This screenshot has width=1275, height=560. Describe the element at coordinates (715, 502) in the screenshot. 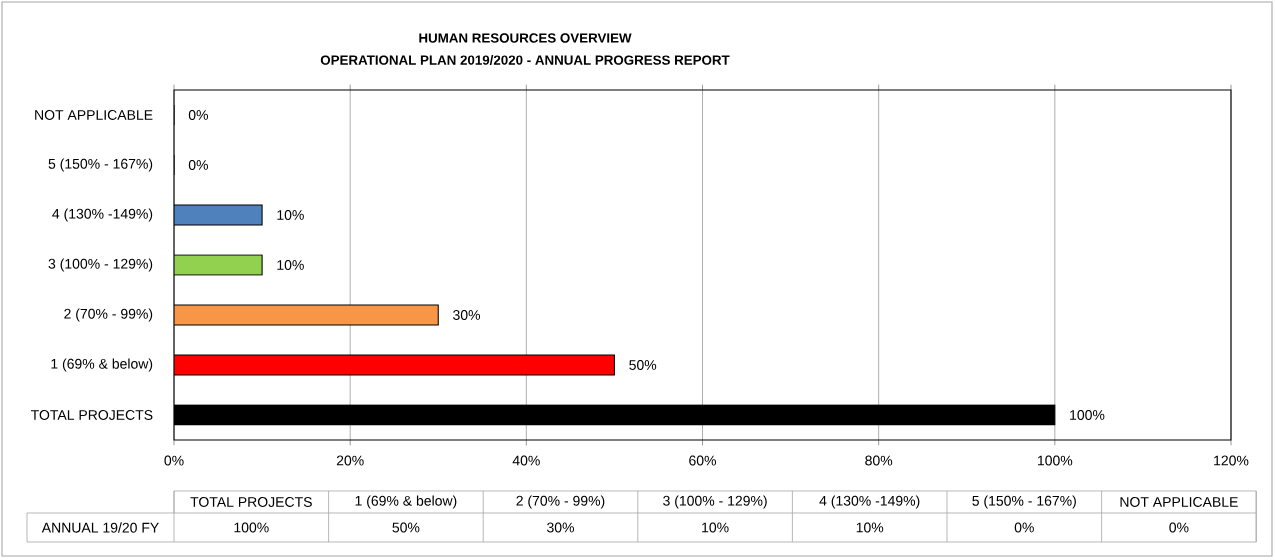

I see `category-label: 3 (100% - 129%)` at that location.